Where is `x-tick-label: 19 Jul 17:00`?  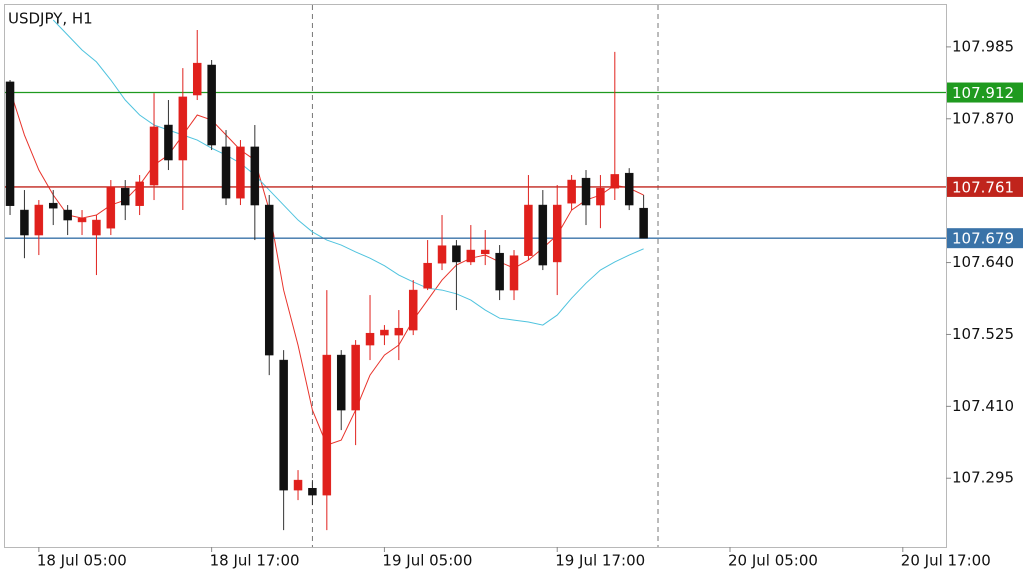
x-tick-label: 19 Jul 17:00 is located at coordinates (600, 561).